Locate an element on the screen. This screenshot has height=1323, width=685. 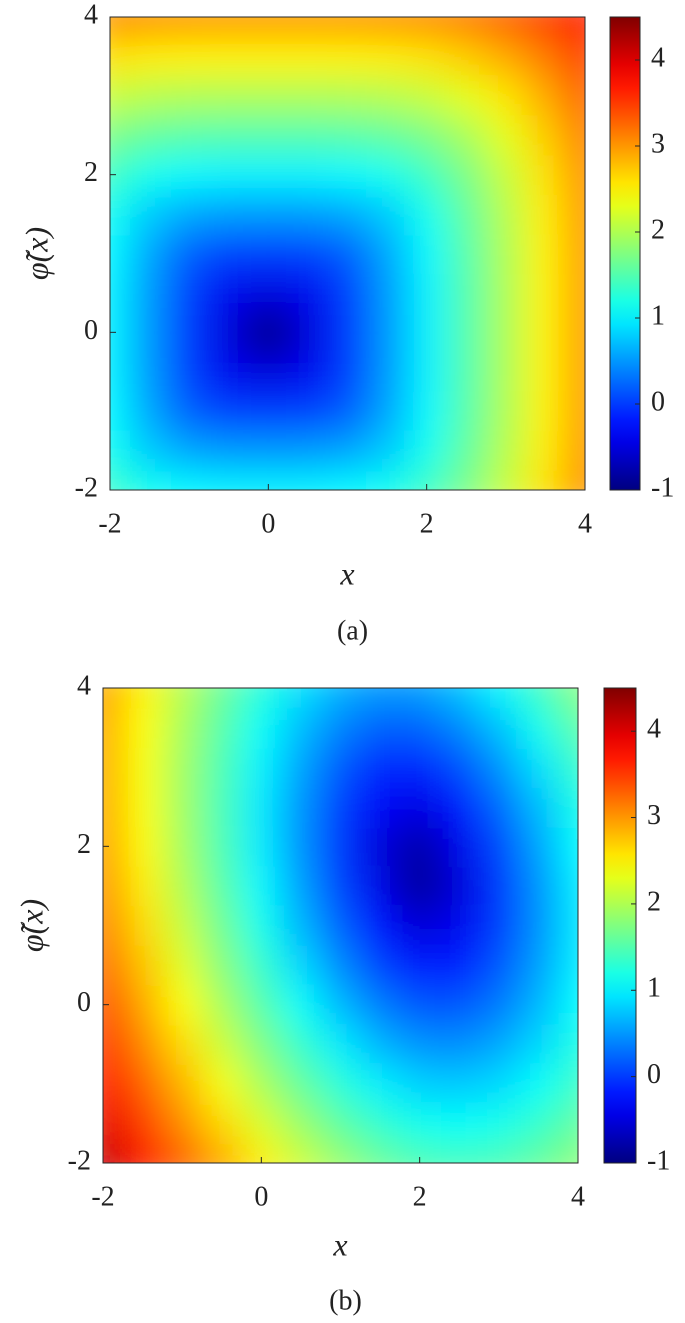
x-tick-label: 2 is located at coordinates (427, 523).